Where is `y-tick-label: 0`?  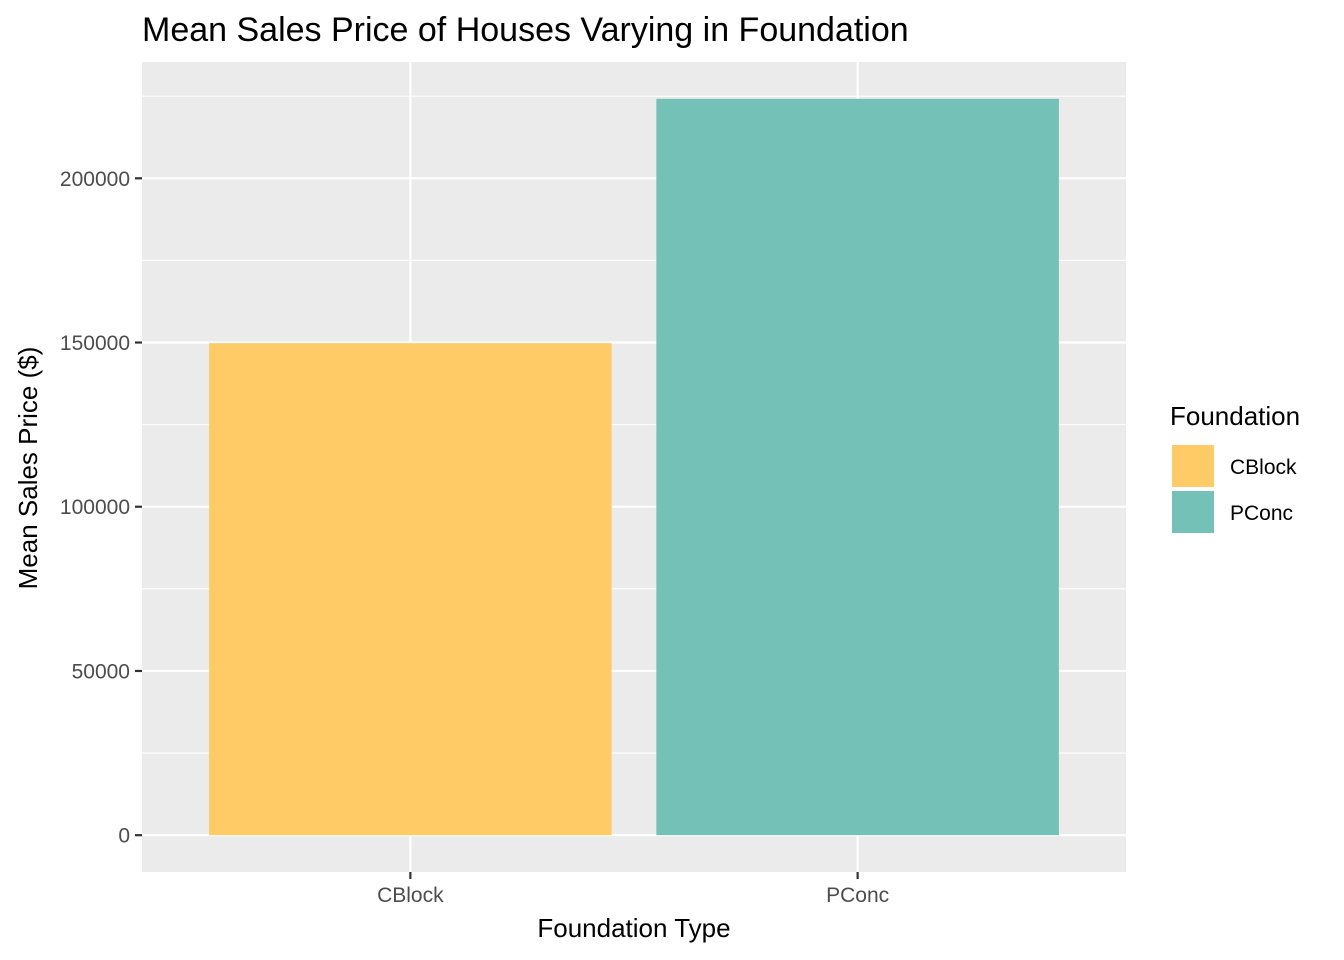 y-tick-label: 0 is located at coordinates (124, 836).